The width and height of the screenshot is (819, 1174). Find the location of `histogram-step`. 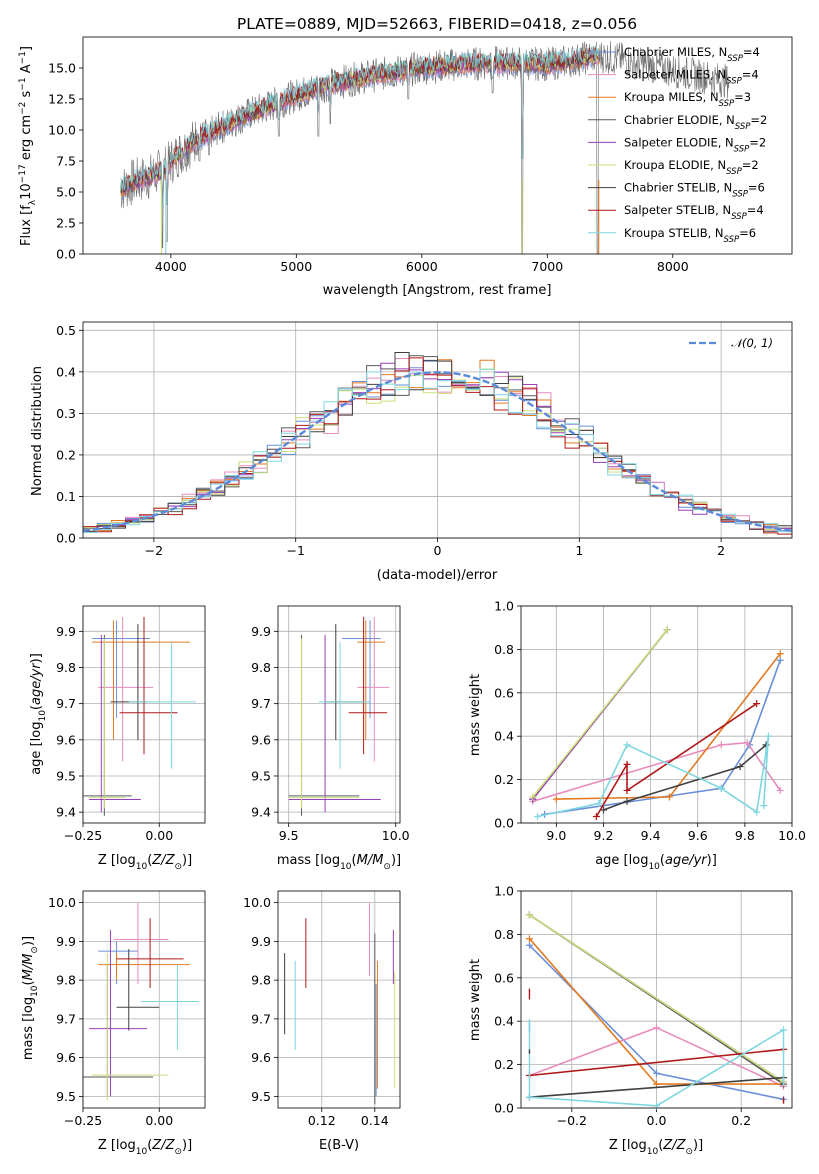

histogram-step is located at coordinates (437, 446).